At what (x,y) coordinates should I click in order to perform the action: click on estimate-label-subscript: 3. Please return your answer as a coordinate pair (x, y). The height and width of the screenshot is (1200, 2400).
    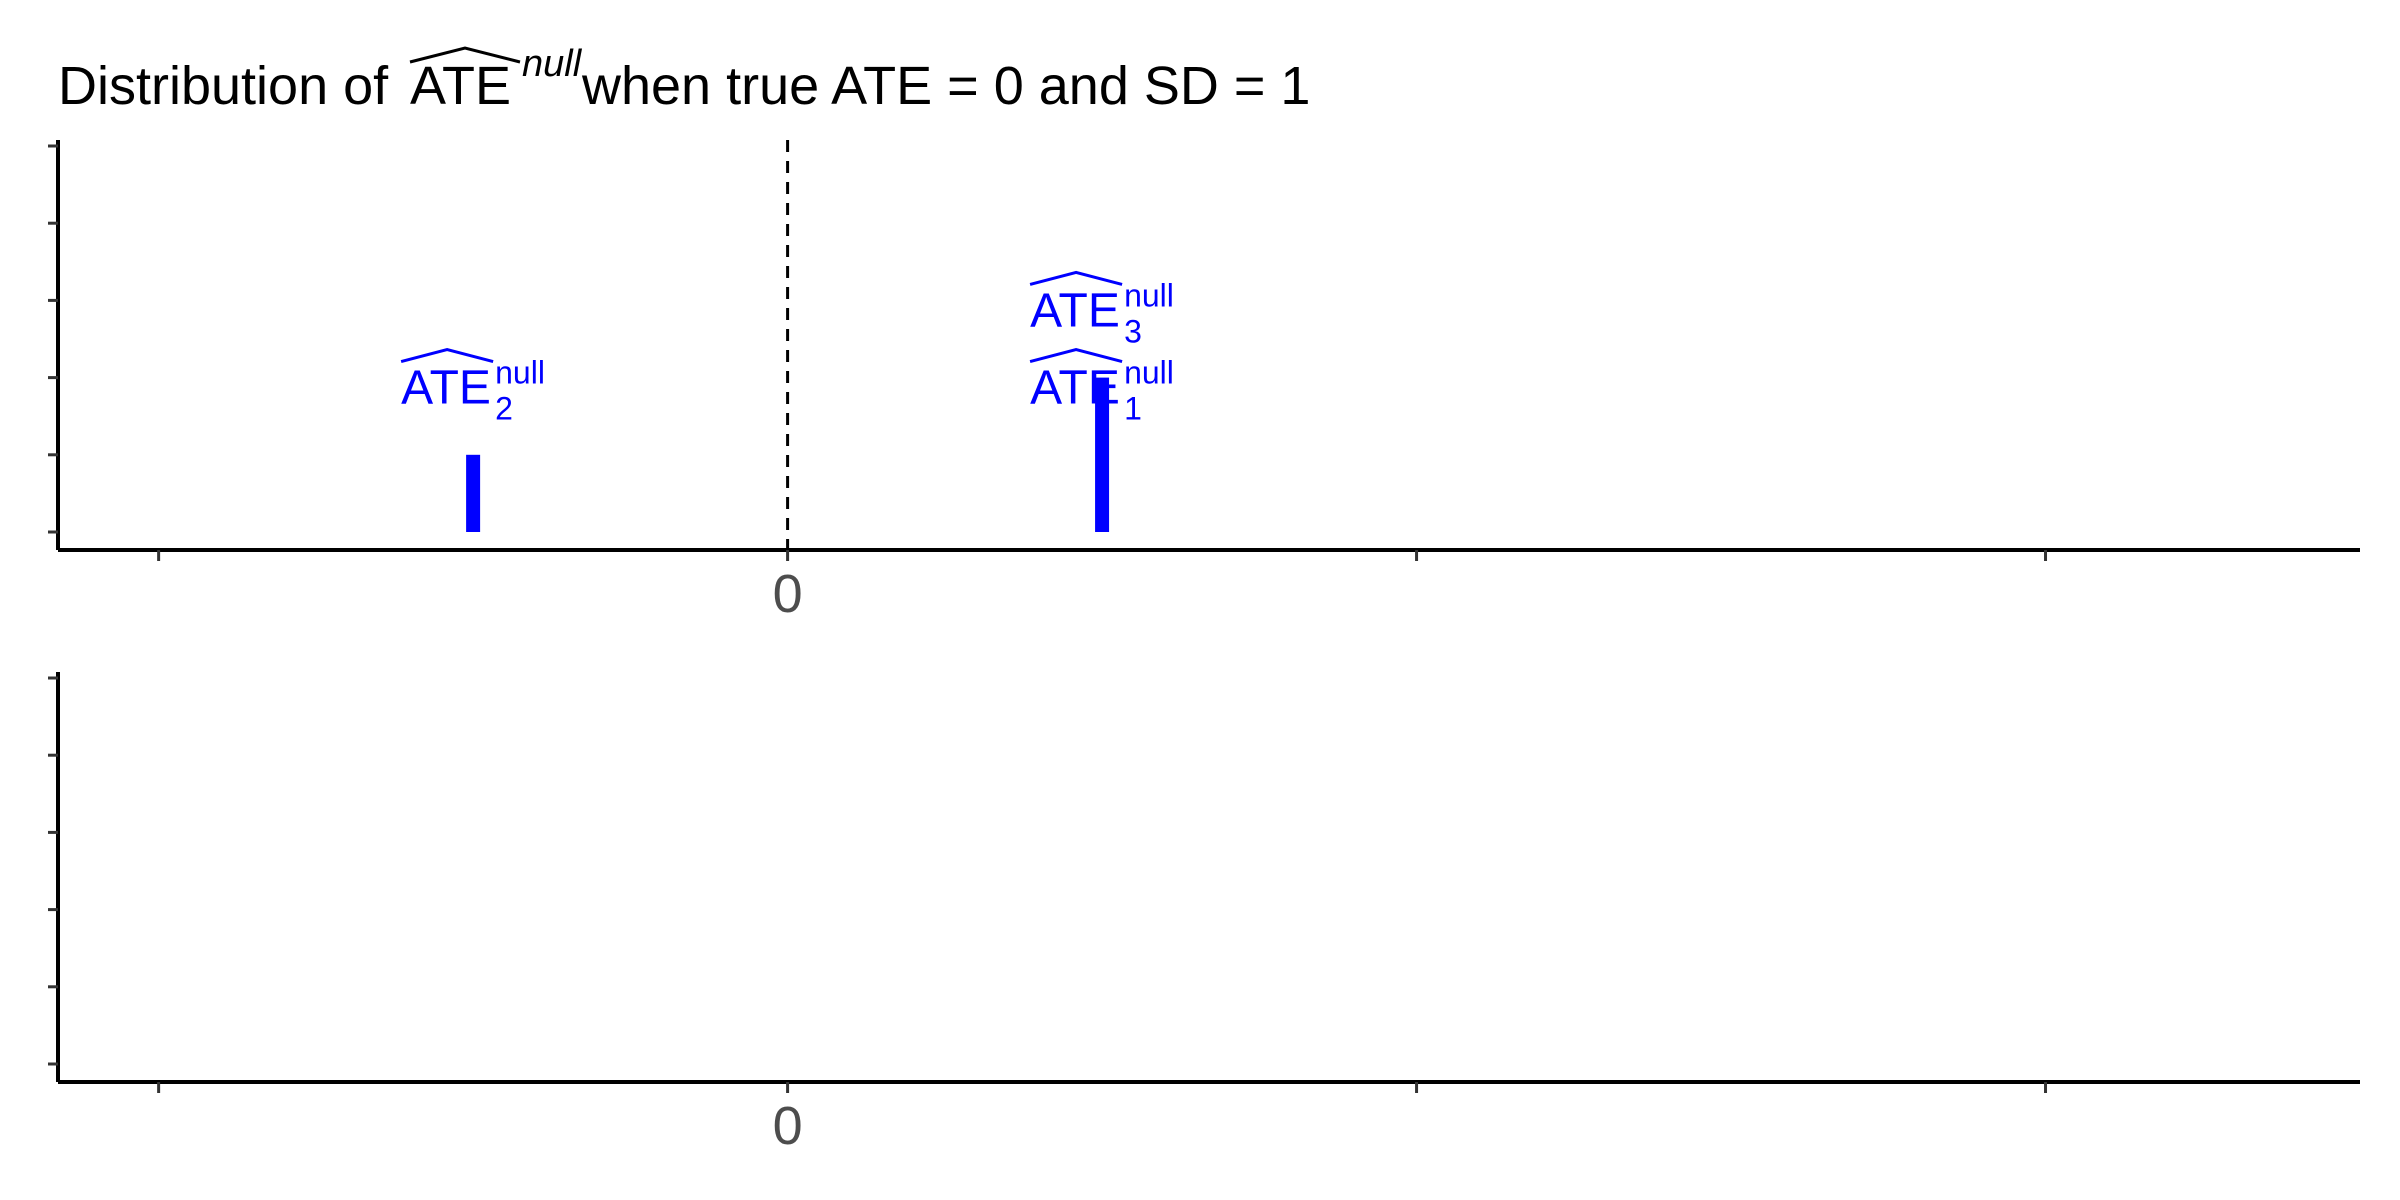
    Looking at the image, I should click on (1133, 331).